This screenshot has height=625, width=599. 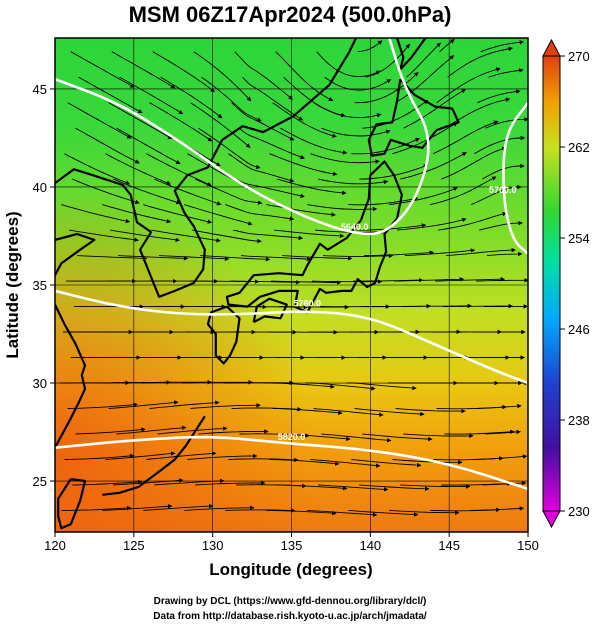 What do you see at coordinates (579, 329) in the screenshot?
I see `colorbar-tick-label-3: 246` at bounding box center [579, 329].